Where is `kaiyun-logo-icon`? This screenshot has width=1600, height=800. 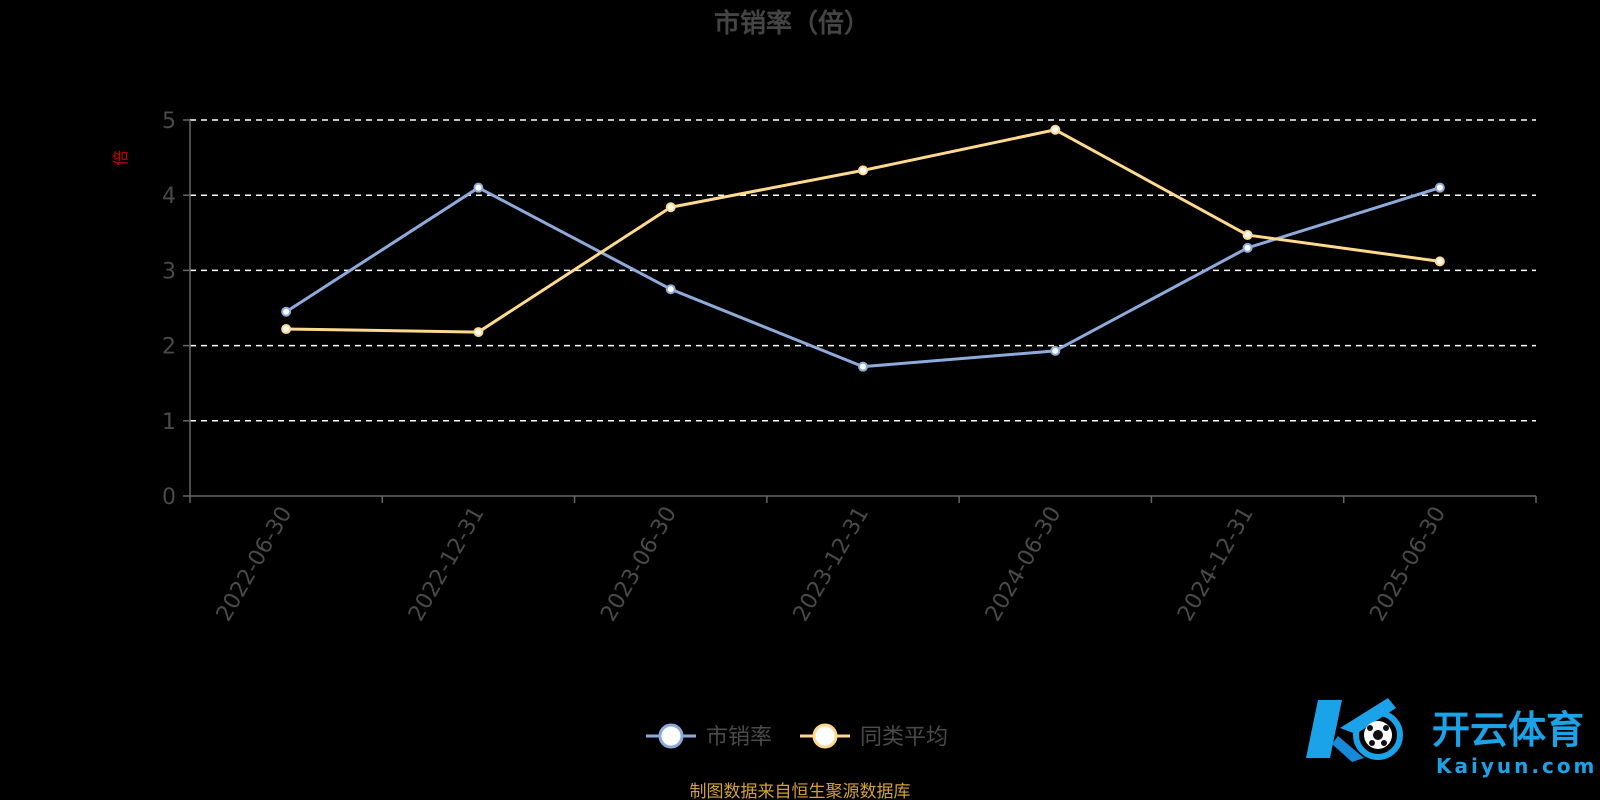
kaiyun-logo-icon is located at coordinates (1354, 730).